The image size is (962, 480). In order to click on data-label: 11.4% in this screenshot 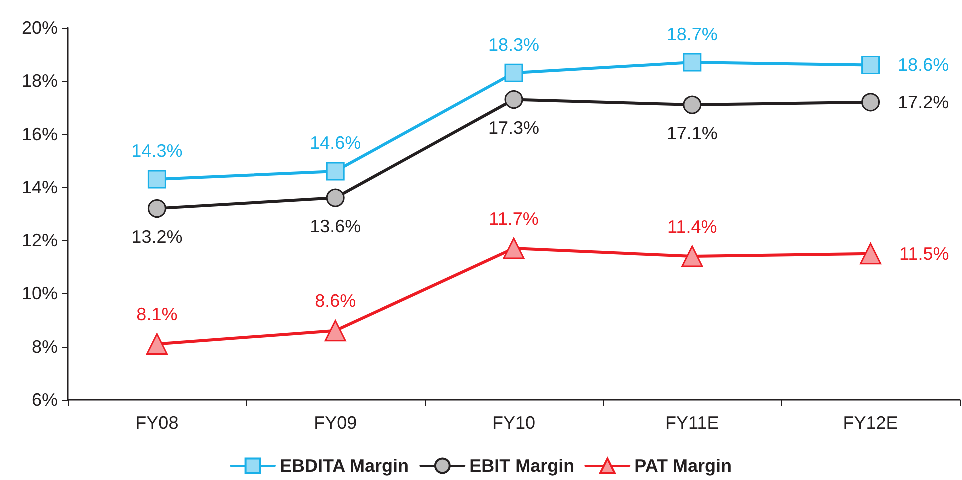, I will do `click(693, 226)`.